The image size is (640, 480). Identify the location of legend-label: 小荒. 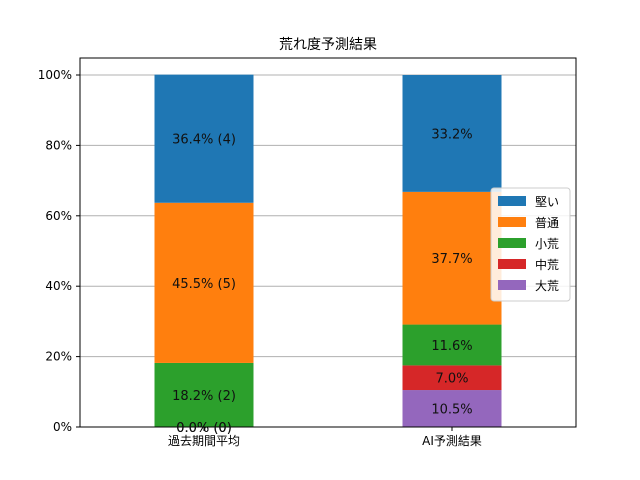
(547, 244).